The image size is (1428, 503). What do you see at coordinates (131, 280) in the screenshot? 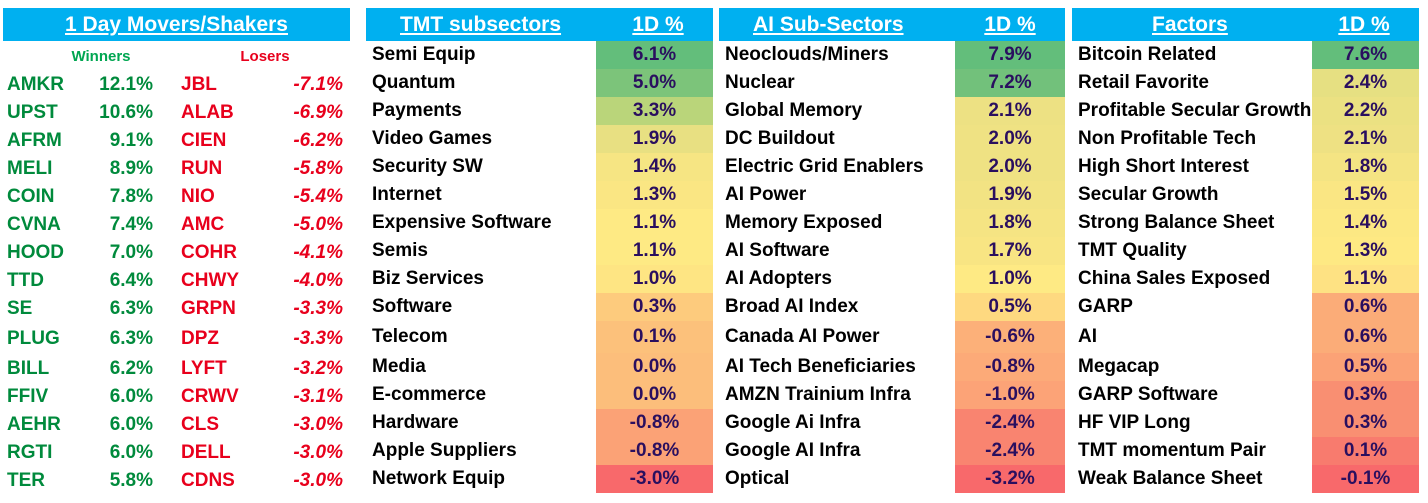
I see `winner-change: 6.4%` at bounding box center [131, 280].